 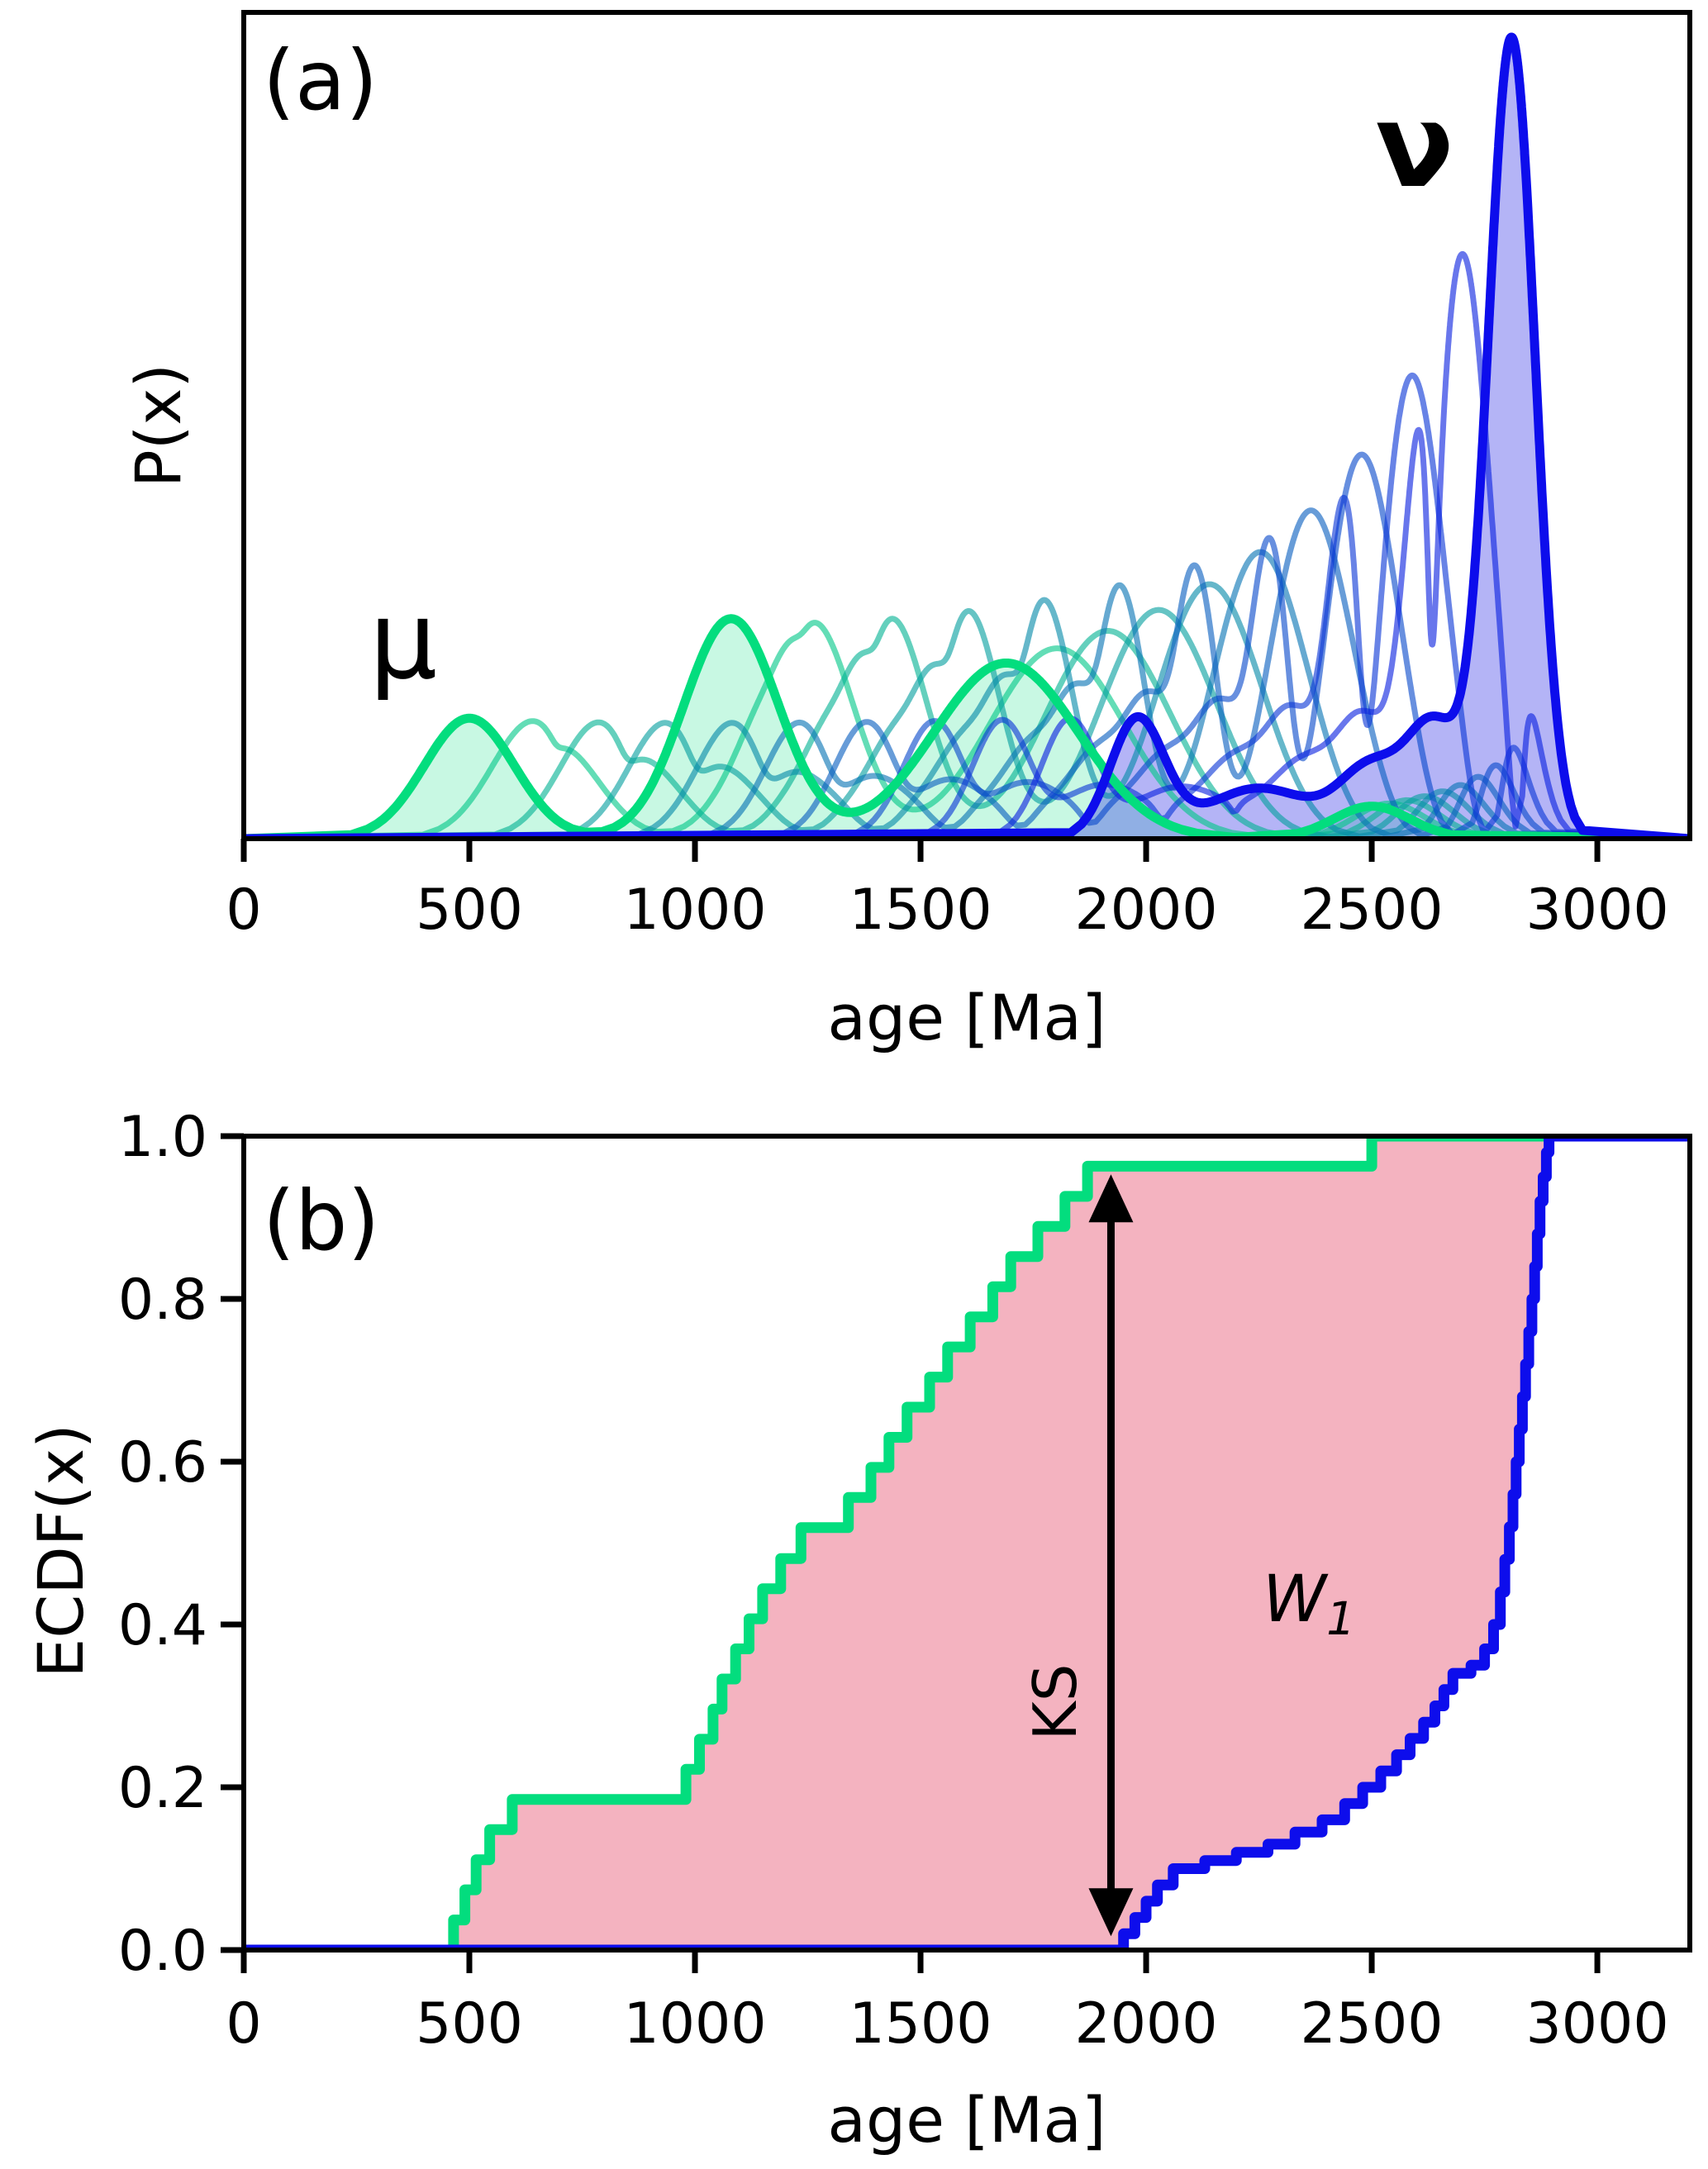 What do you see at coordinates (1055, 1702) in the screenshot?
I see `ks-statistic-label: KS` at bounding box center [1055, 1702].